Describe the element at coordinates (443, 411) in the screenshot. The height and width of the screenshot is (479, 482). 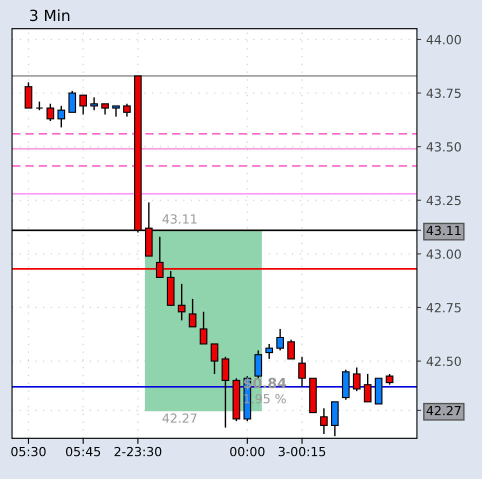
I see `y-tick-label: 42.27` at that location.